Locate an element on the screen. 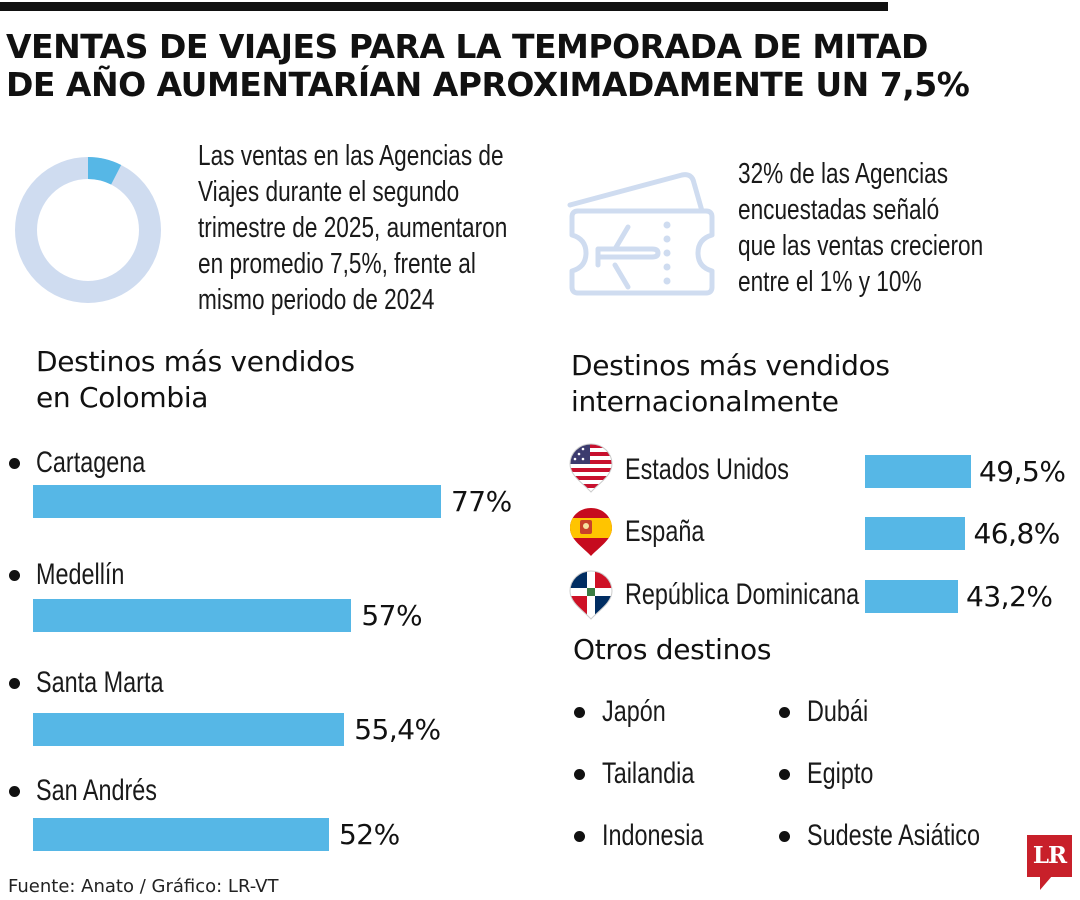 The width and height of the screenshot is (1080, 900). international-value-label: 43,2% is located at coordinates (1009, 596).